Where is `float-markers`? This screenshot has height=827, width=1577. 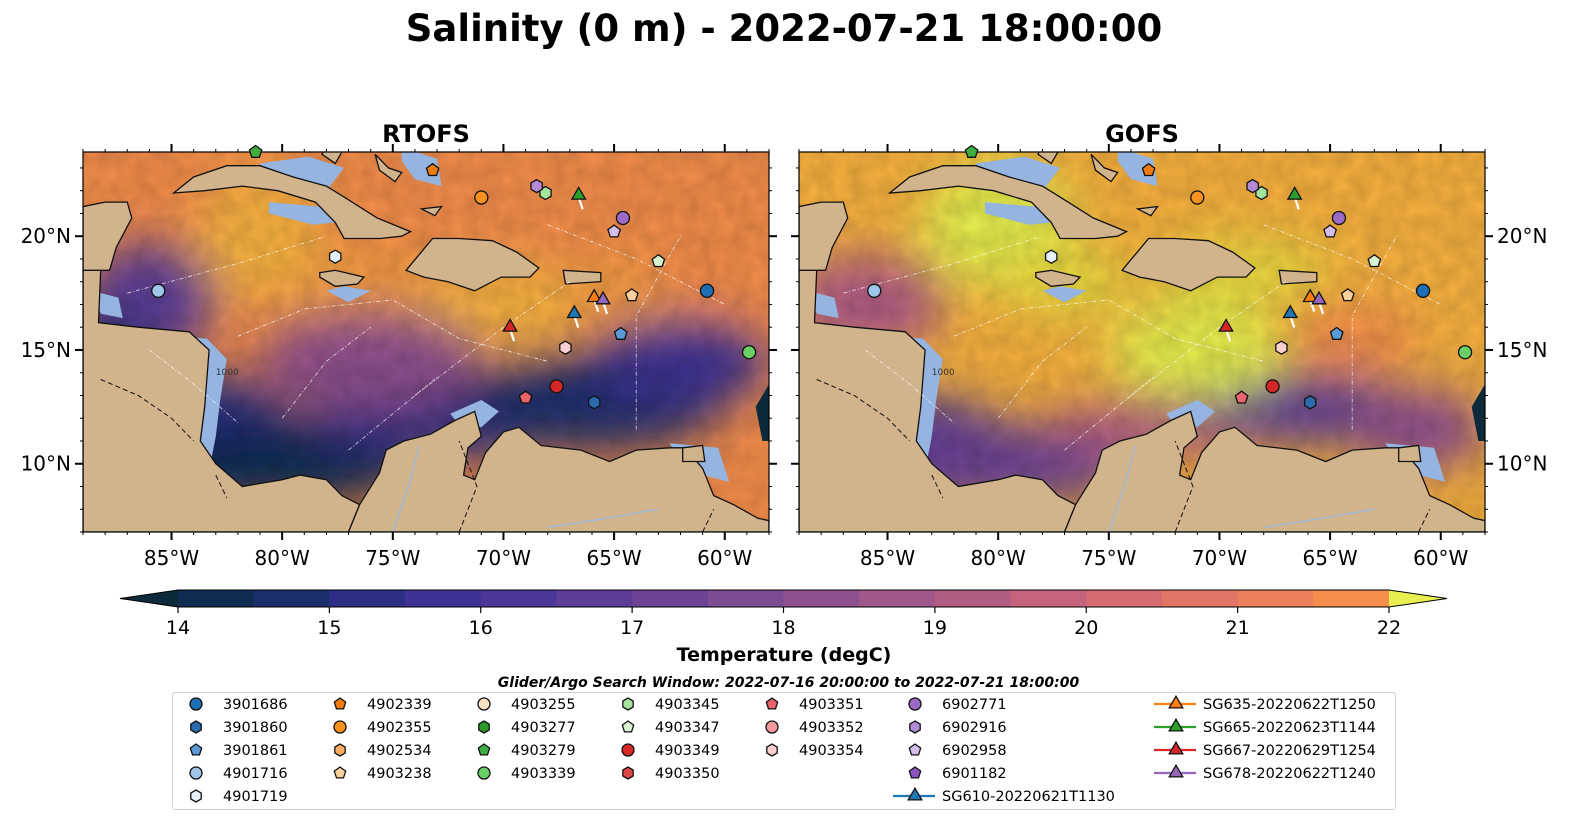 float-markers is located at coordinates (454, 277).